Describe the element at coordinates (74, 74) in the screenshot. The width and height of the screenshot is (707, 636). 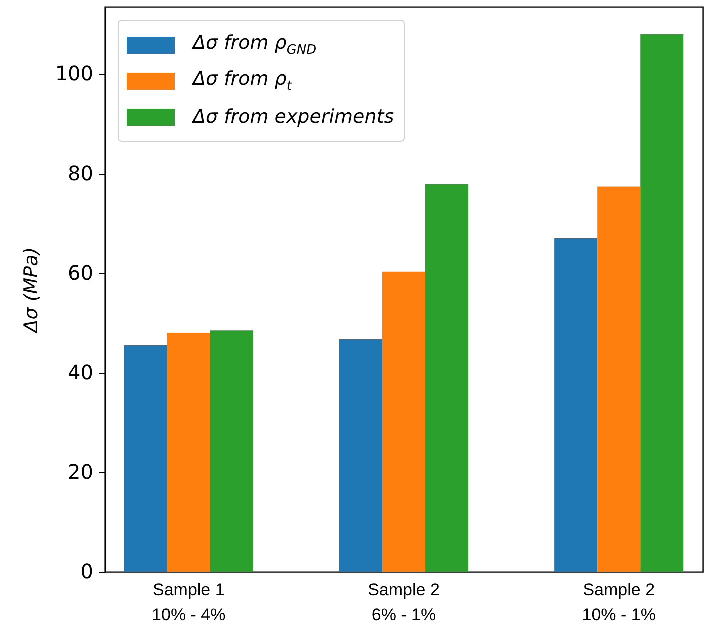
I see `y-tick-label: 100` at that location.